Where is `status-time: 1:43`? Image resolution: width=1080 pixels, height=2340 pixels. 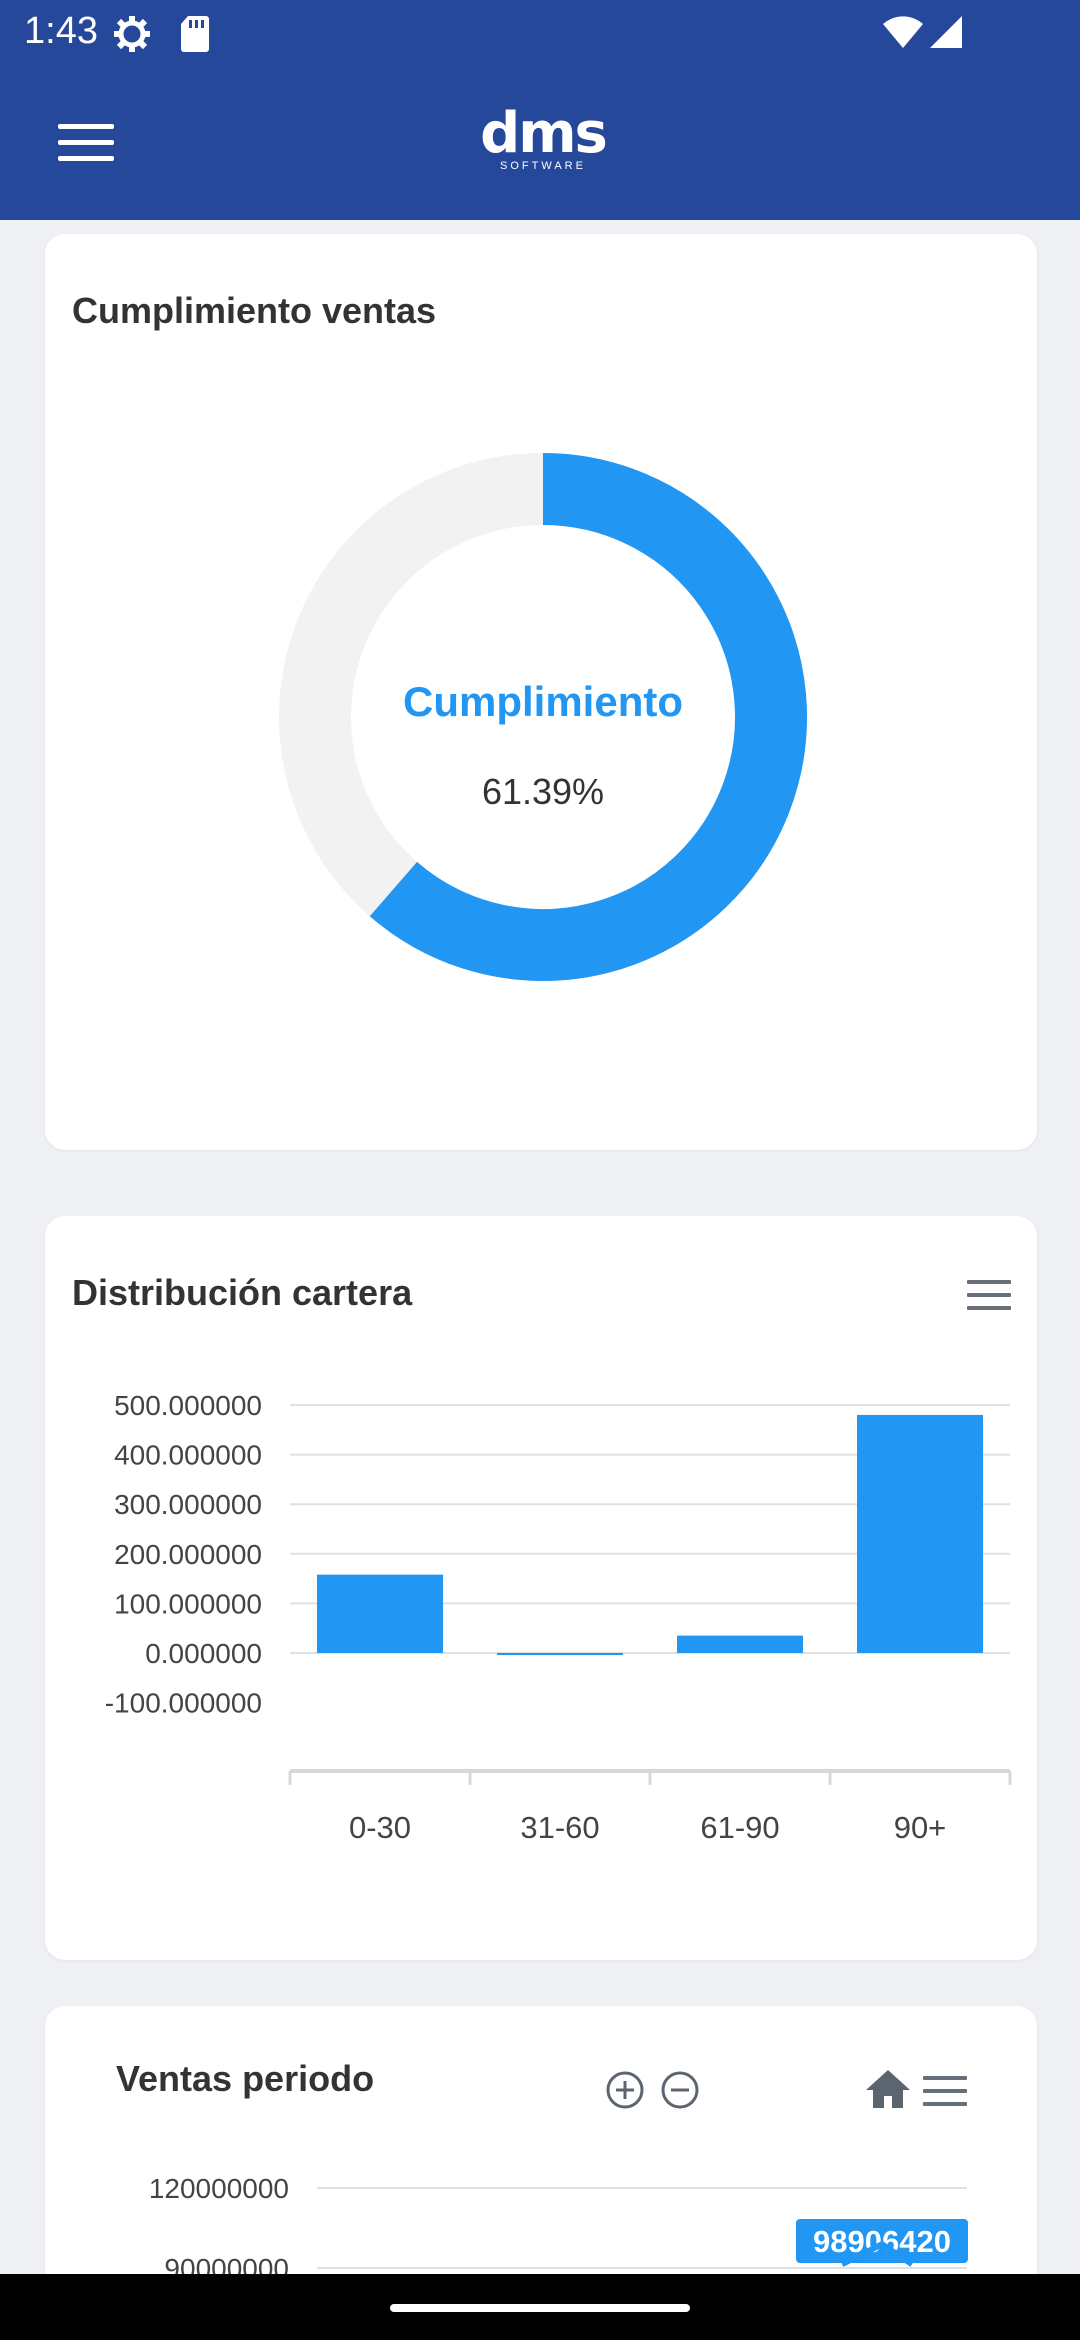
status-time: 1:43 is located at coordinates (61, 31).